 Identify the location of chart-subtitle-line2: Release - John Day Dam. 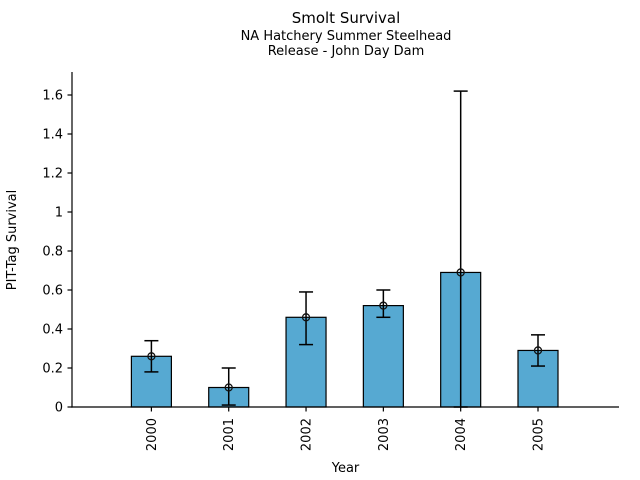
(346, 51).